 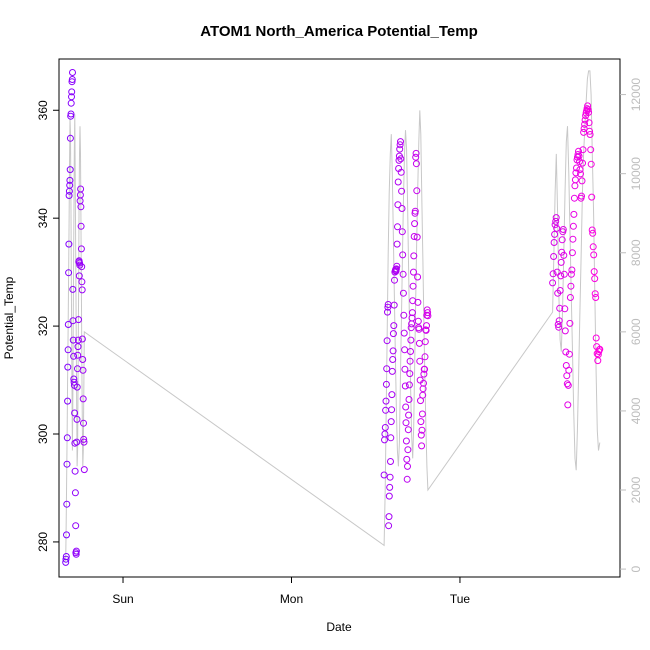 I want to click on y-tick-label: 280, so click(x=43, y=542).